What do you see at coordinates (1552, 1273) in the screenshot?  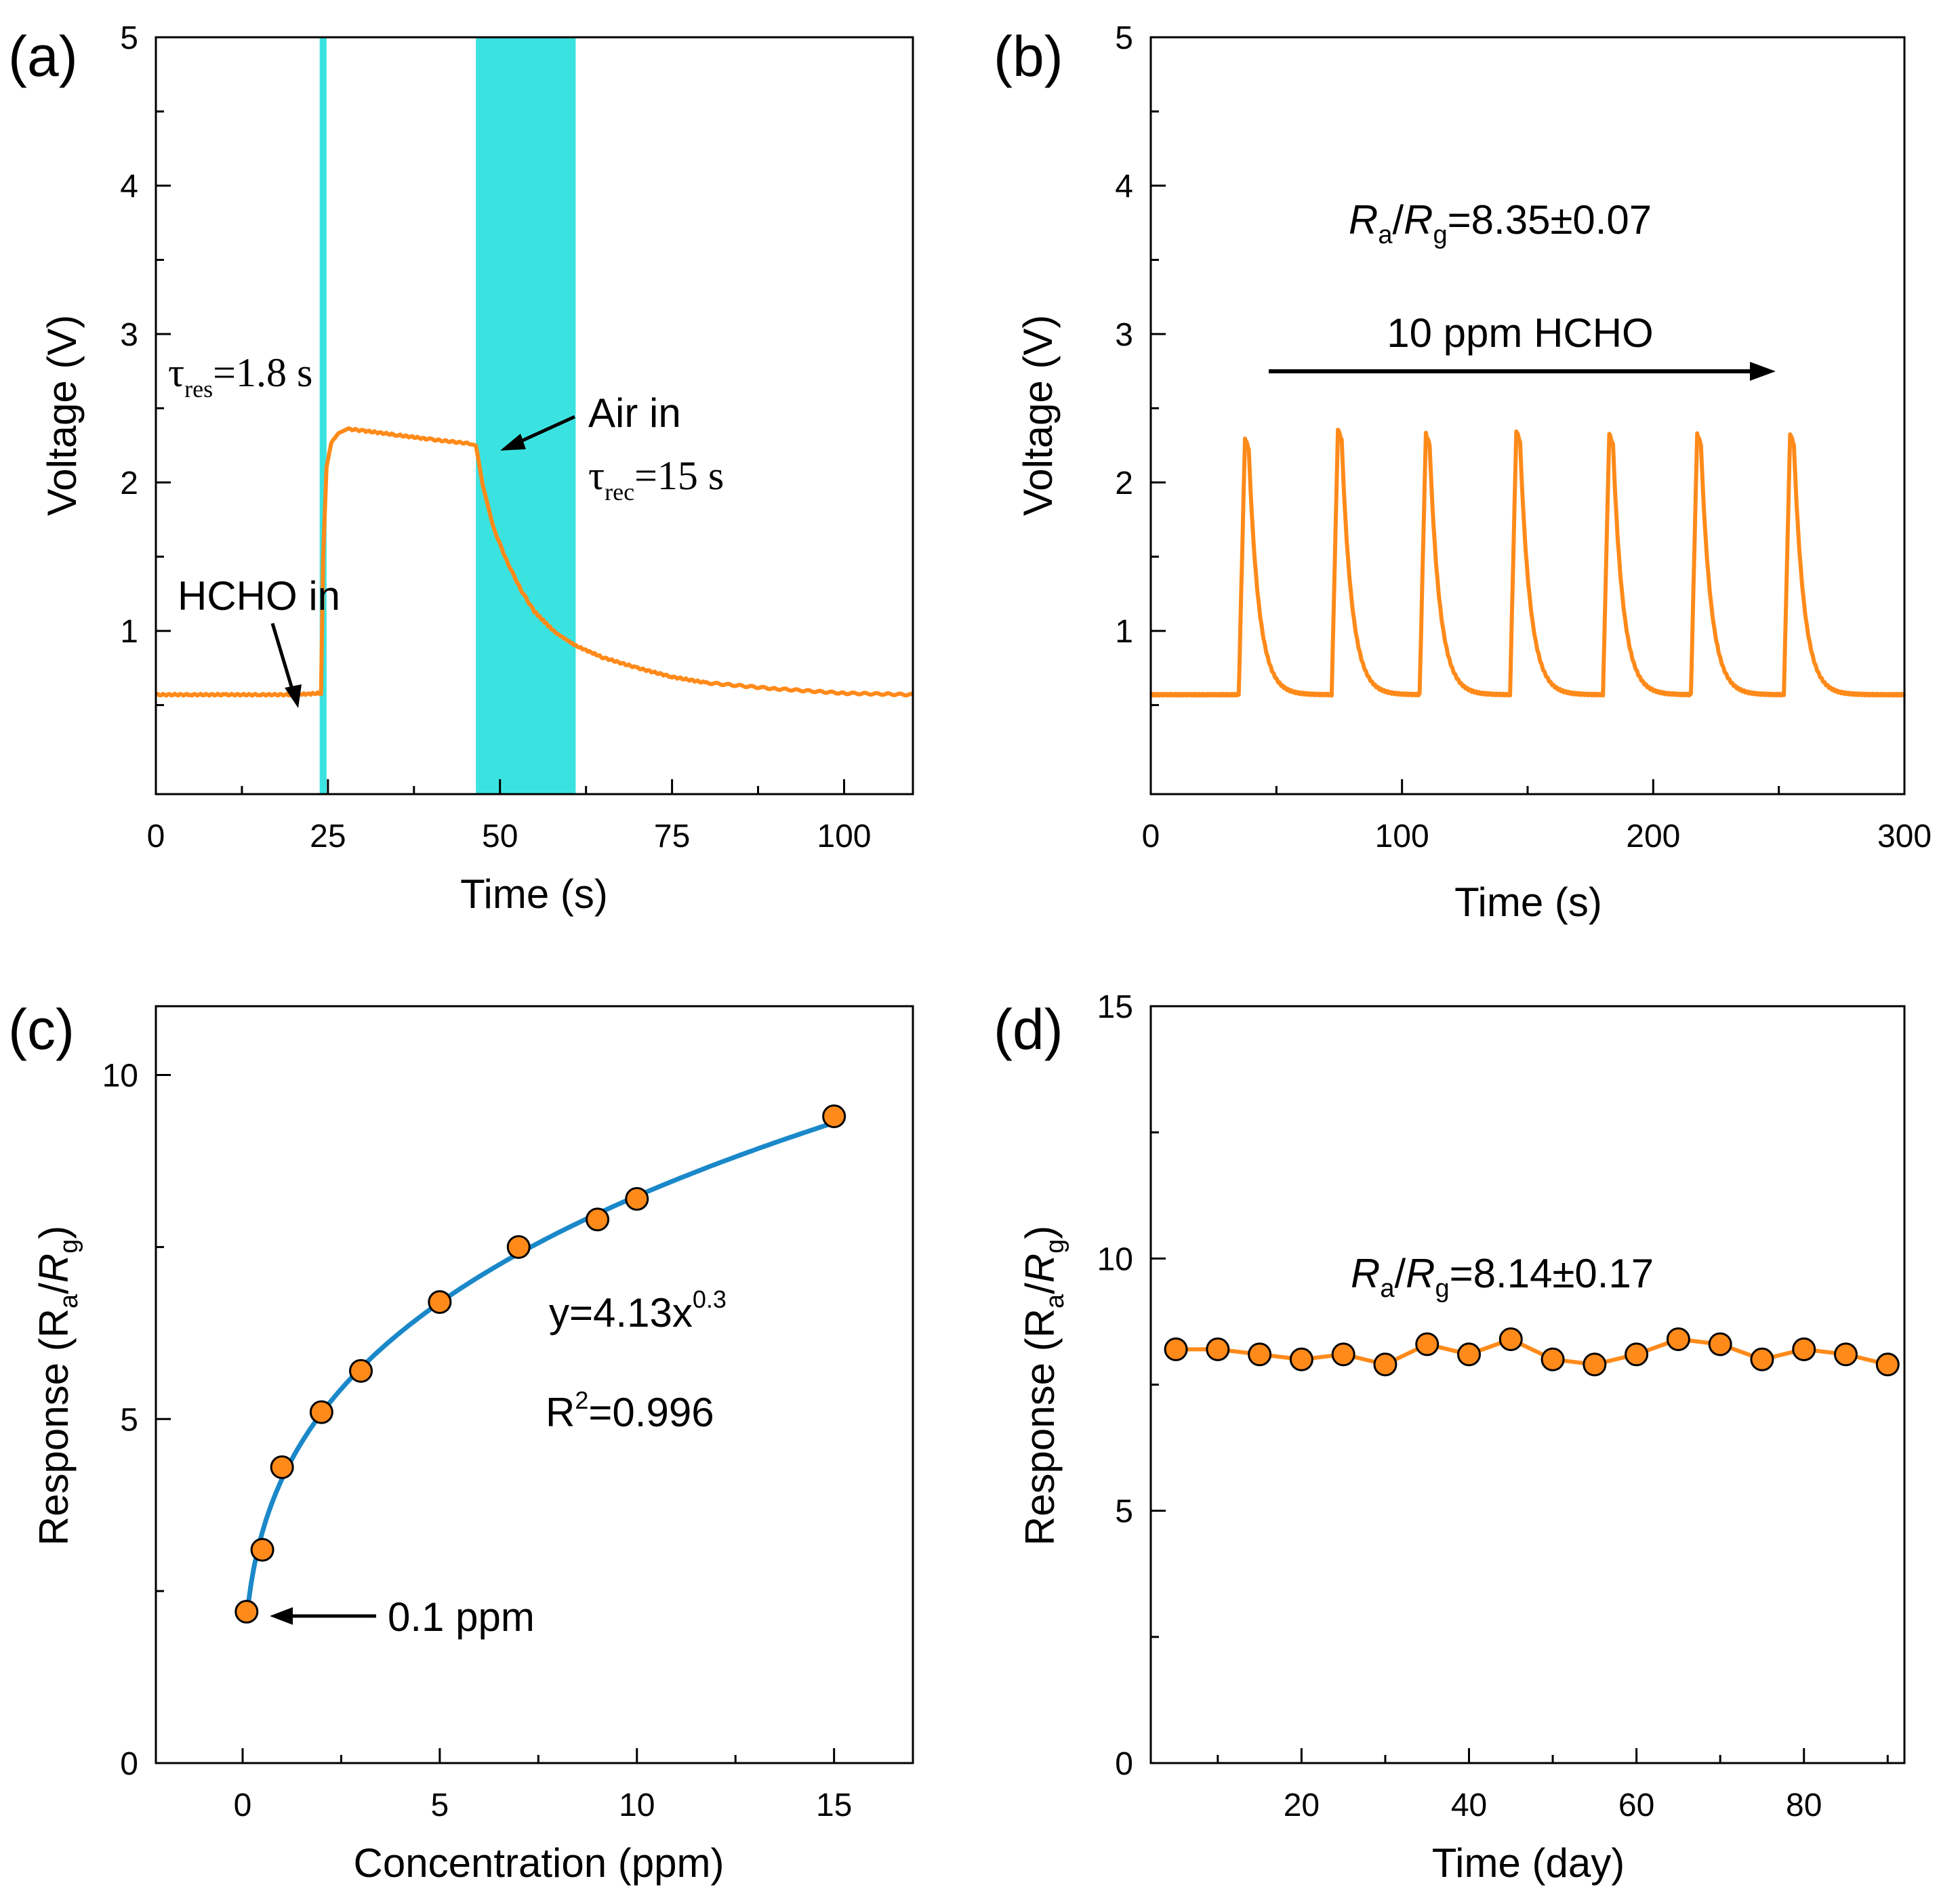 I see `ratio-value: =8.14±0.17` at bounding box center [1552, 1273].